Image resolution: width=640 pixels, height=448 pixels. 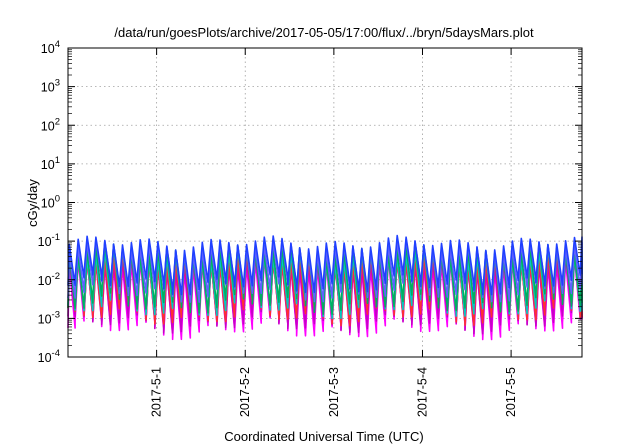 I want to click on y-axis-label: cGy/day, so click(x=32, y=203).